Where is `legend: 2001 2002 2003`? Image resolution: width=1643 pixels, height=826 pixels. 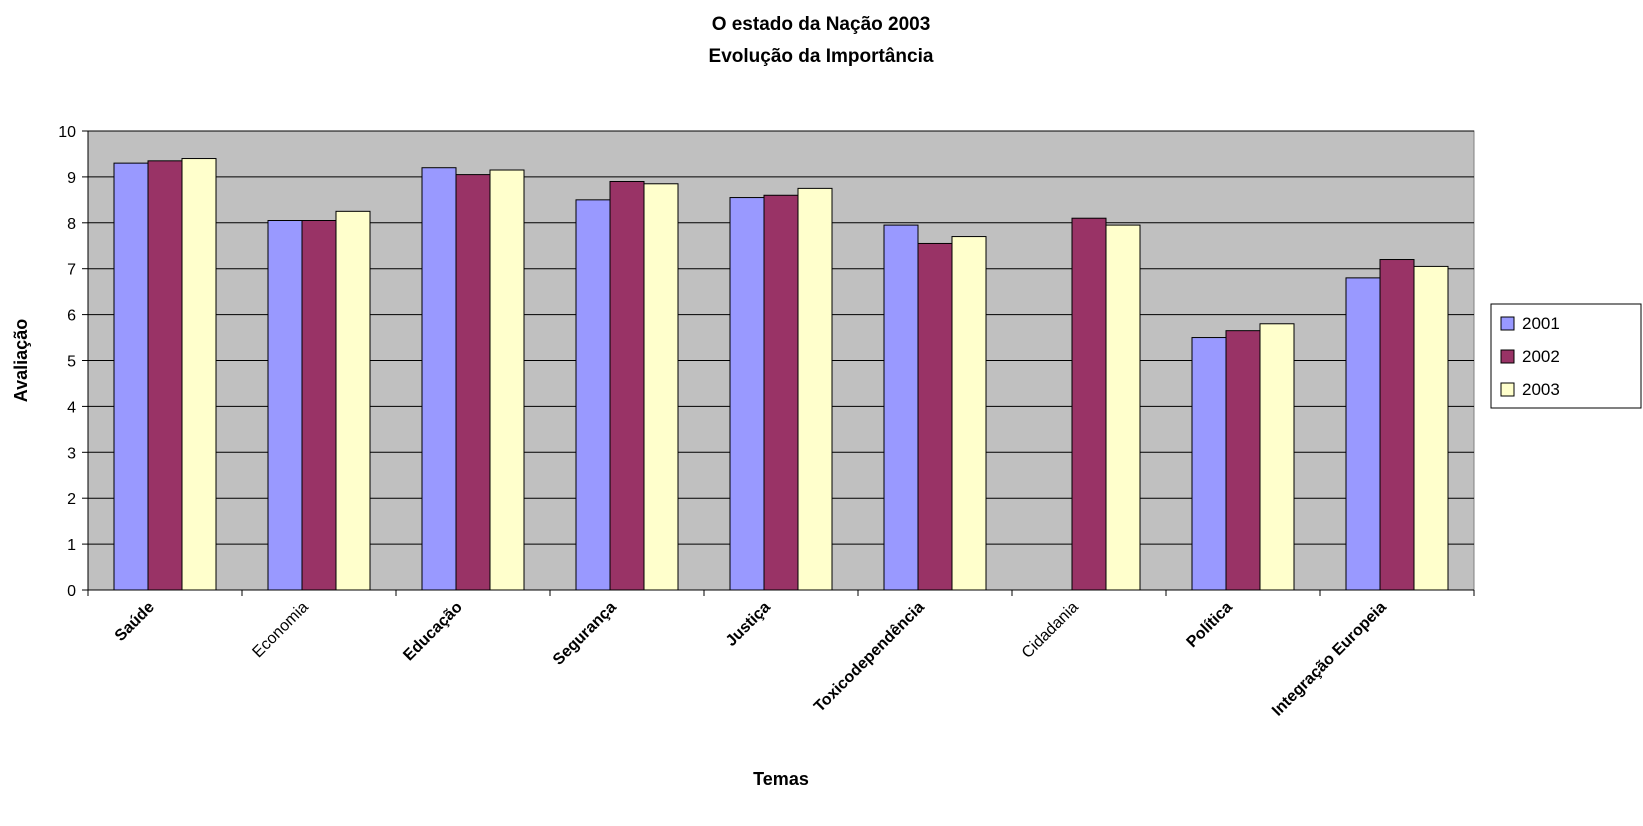
legend: 2001 2002 2003 is located at coordinates (1566, 356).